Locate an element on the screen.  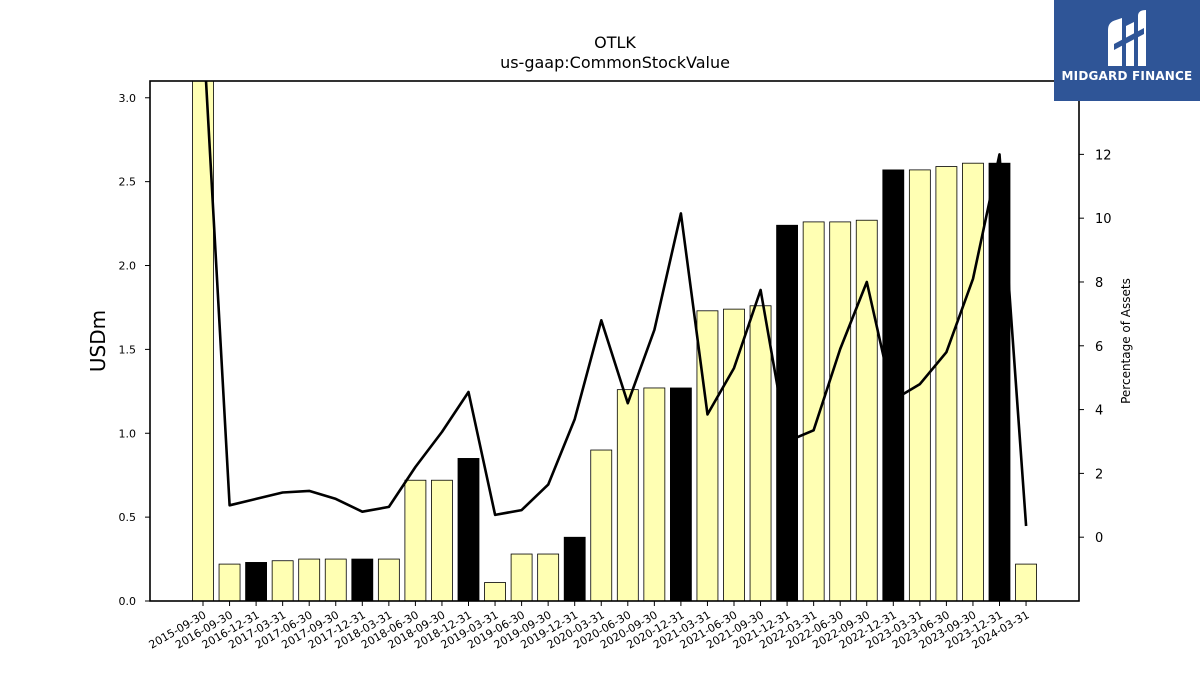
chart-subtitle: us-gaap:CommonStockValue is located at coordinates (615, 62).